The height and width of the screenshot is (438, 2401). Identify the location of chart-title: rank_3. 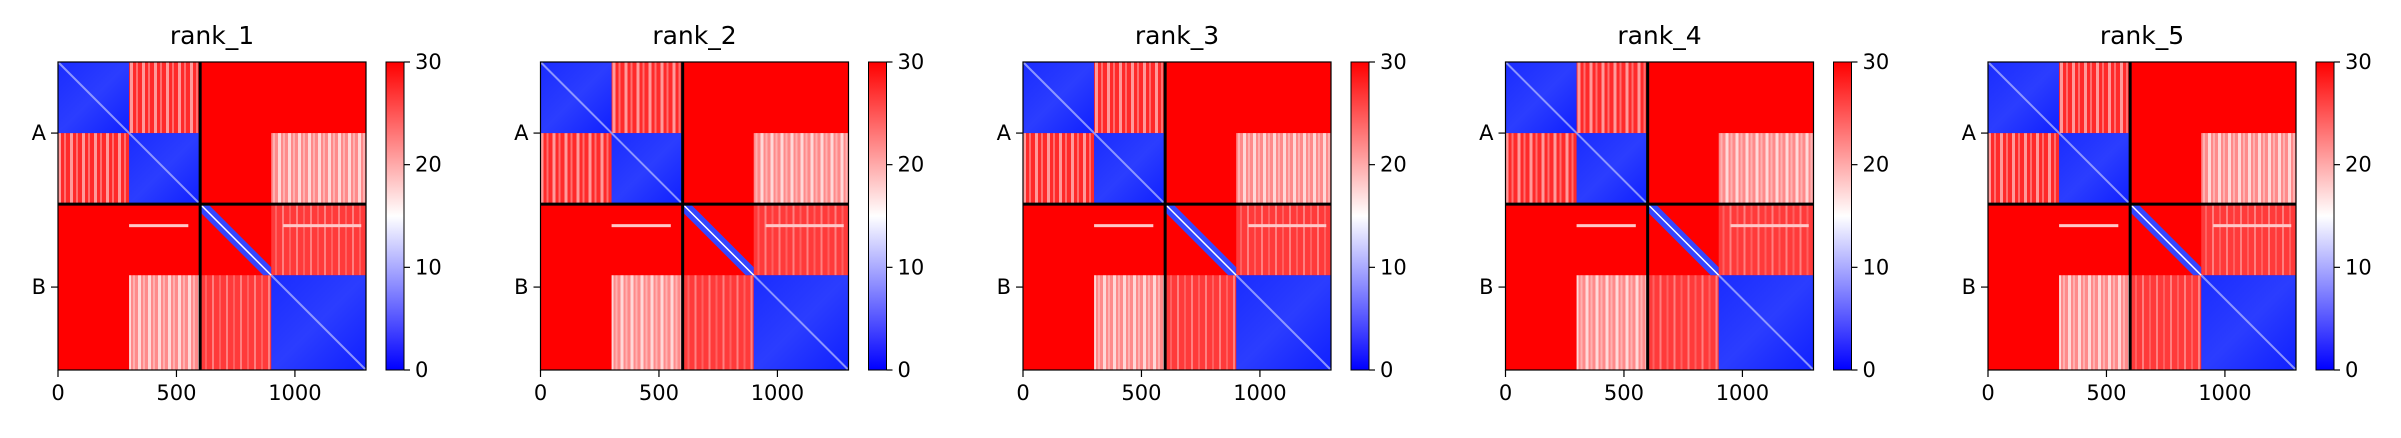
(1177, 35).